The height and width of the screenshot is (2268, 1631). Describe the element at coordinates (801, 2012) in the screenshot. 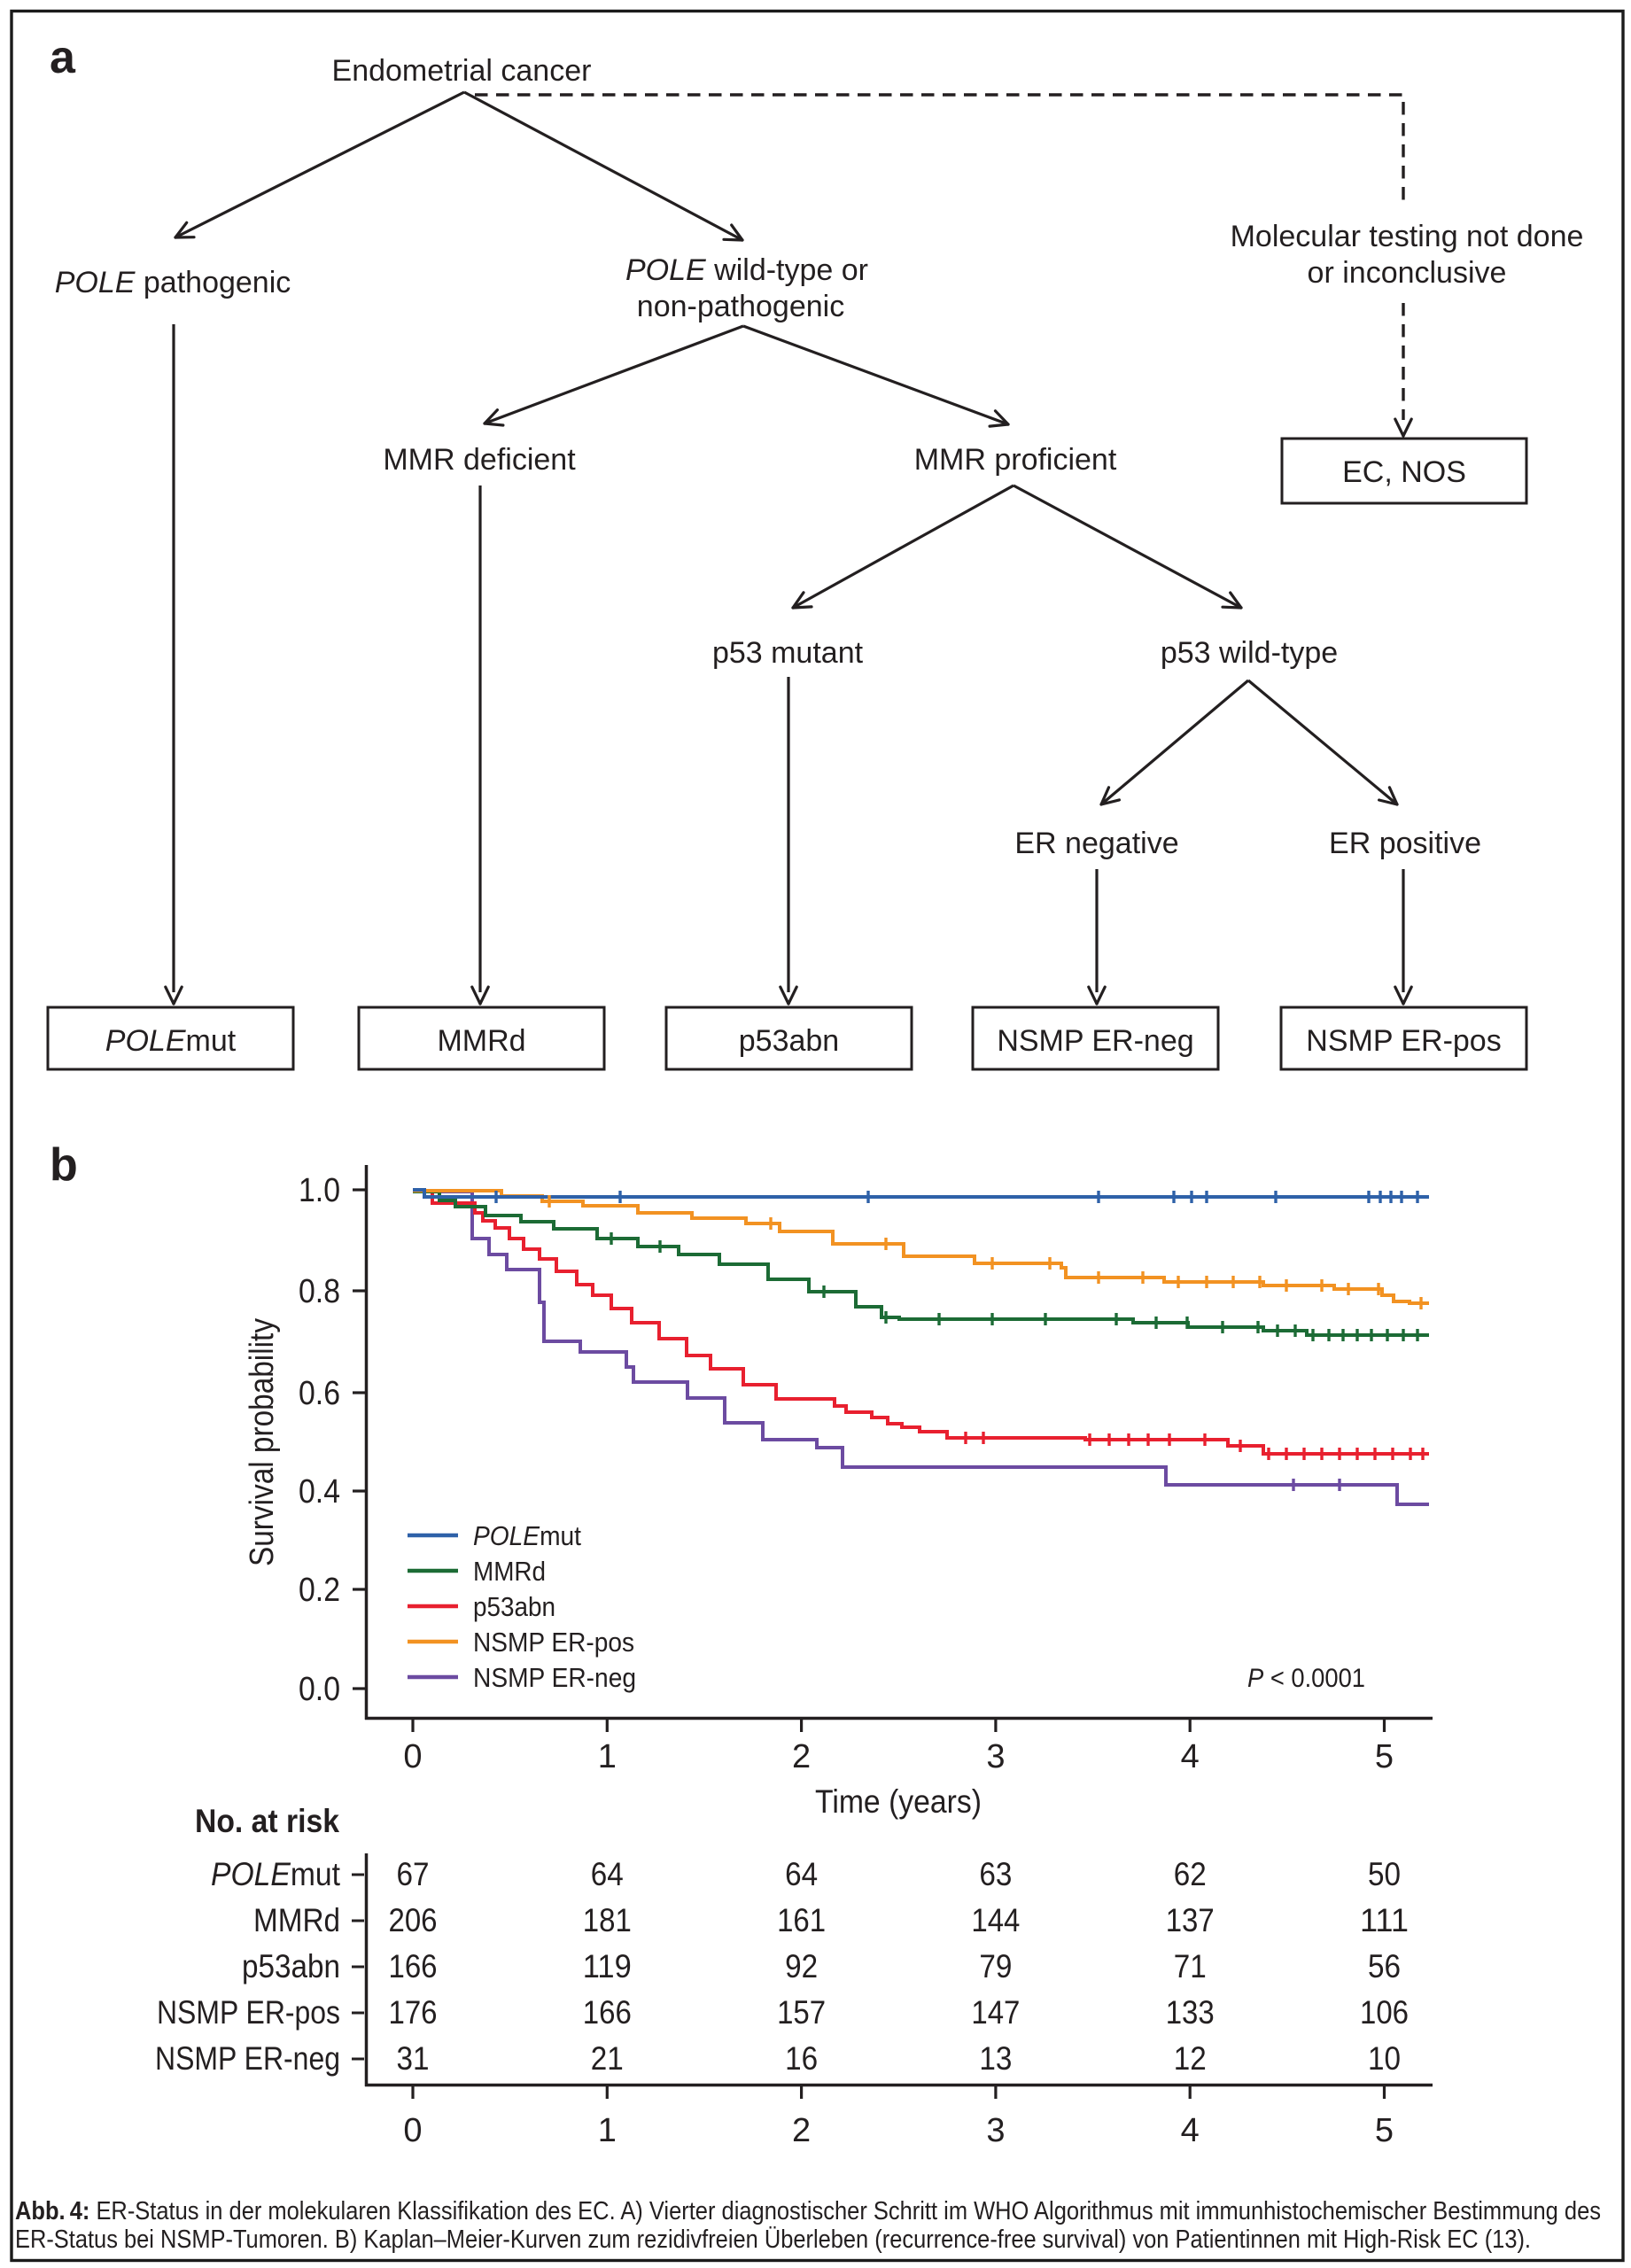

I see `svg-text: 157` at that location.